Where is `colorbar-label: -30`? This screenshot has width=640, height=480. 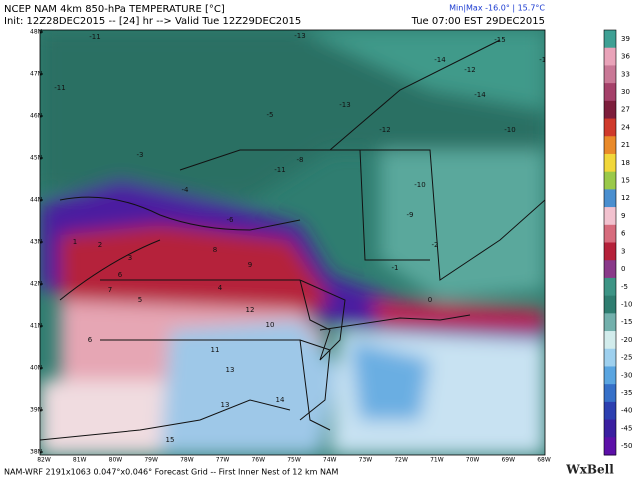 colorbar-label: -30 is located at coordinates (626, 375).